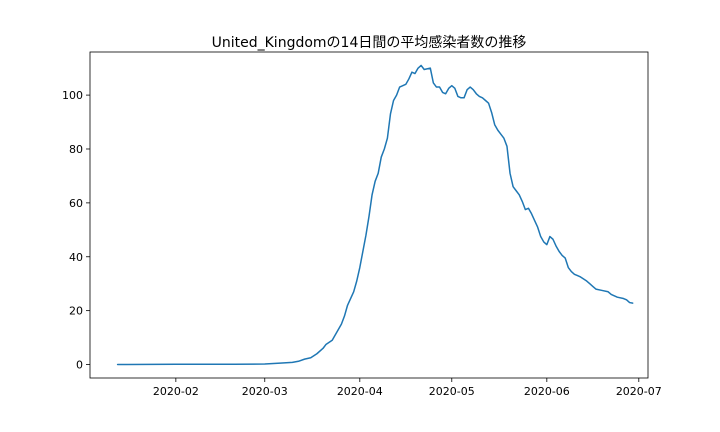 The width and height of the screenshot is (720, 432). Describe the element at coordinates (452, 391) in the screenshot. I see `x-tick-label: 2020-05` at that location.